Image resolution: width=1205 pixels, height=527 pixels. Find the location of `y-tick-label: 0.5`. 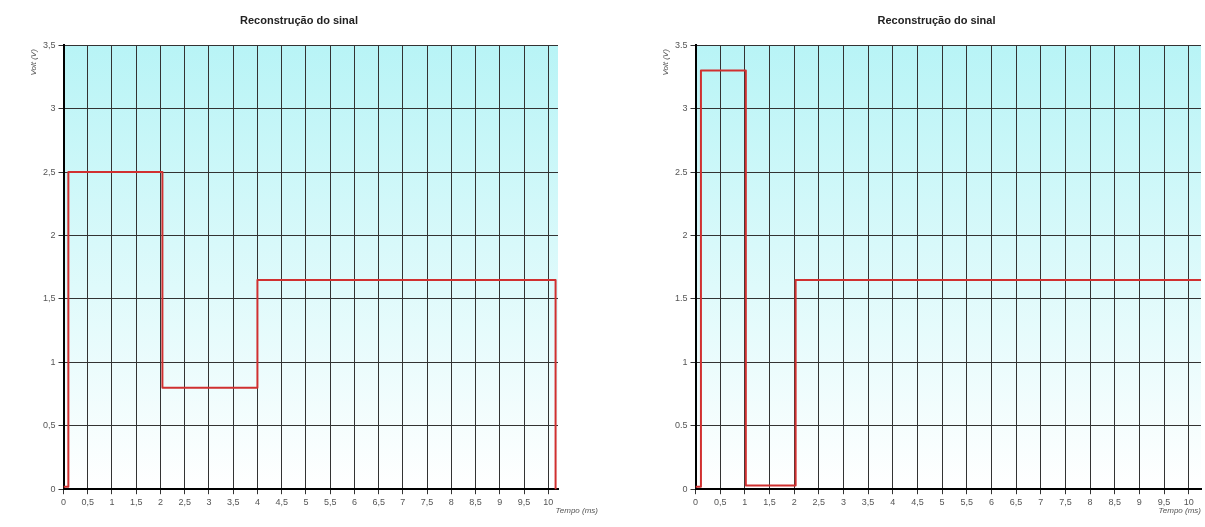

y-tick-label: 0.5 is located at coordinates (681, 425).